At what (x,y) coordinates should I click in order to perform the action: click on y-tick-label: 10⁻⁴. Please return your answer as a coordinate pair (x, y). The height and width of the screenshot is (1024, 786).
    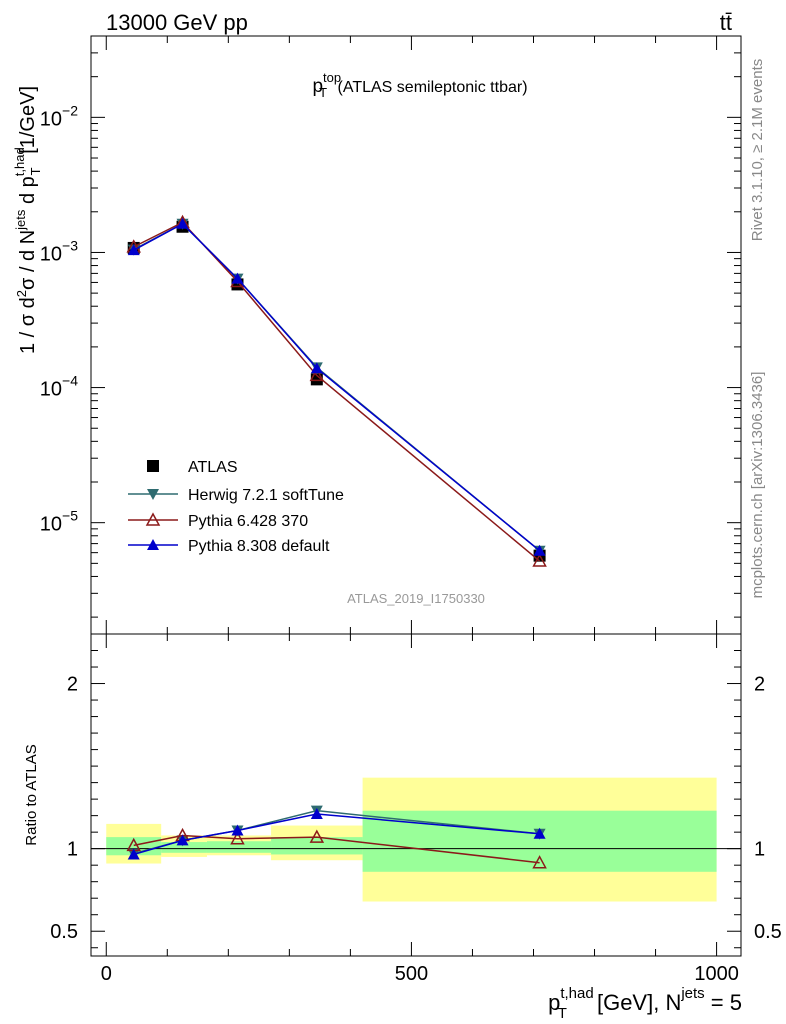
    Looking at the image, I should click on (59, 387).